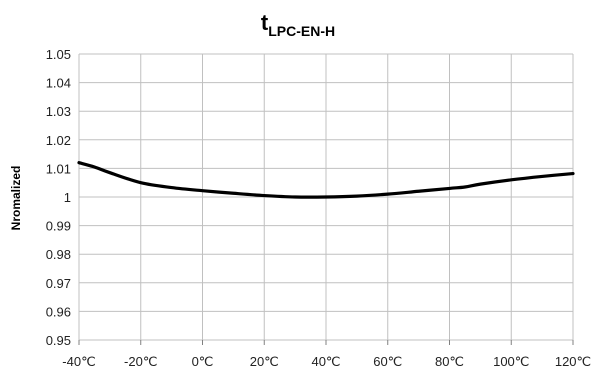 This screenshot has height=377, width=595. What do you see at coordinates (265, 22) in the screenshot?
I see `chart-title-main: t` at bounding box center [265, 22].